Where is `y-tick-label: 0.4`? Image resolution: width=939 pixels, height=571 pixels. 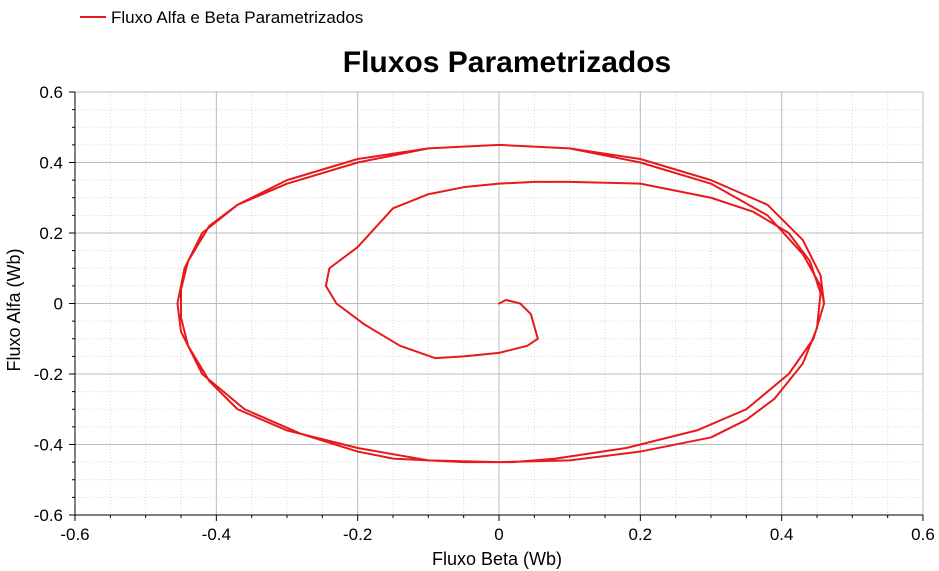 y-tick-label: 0.4 is located at coordinates (51, 163).